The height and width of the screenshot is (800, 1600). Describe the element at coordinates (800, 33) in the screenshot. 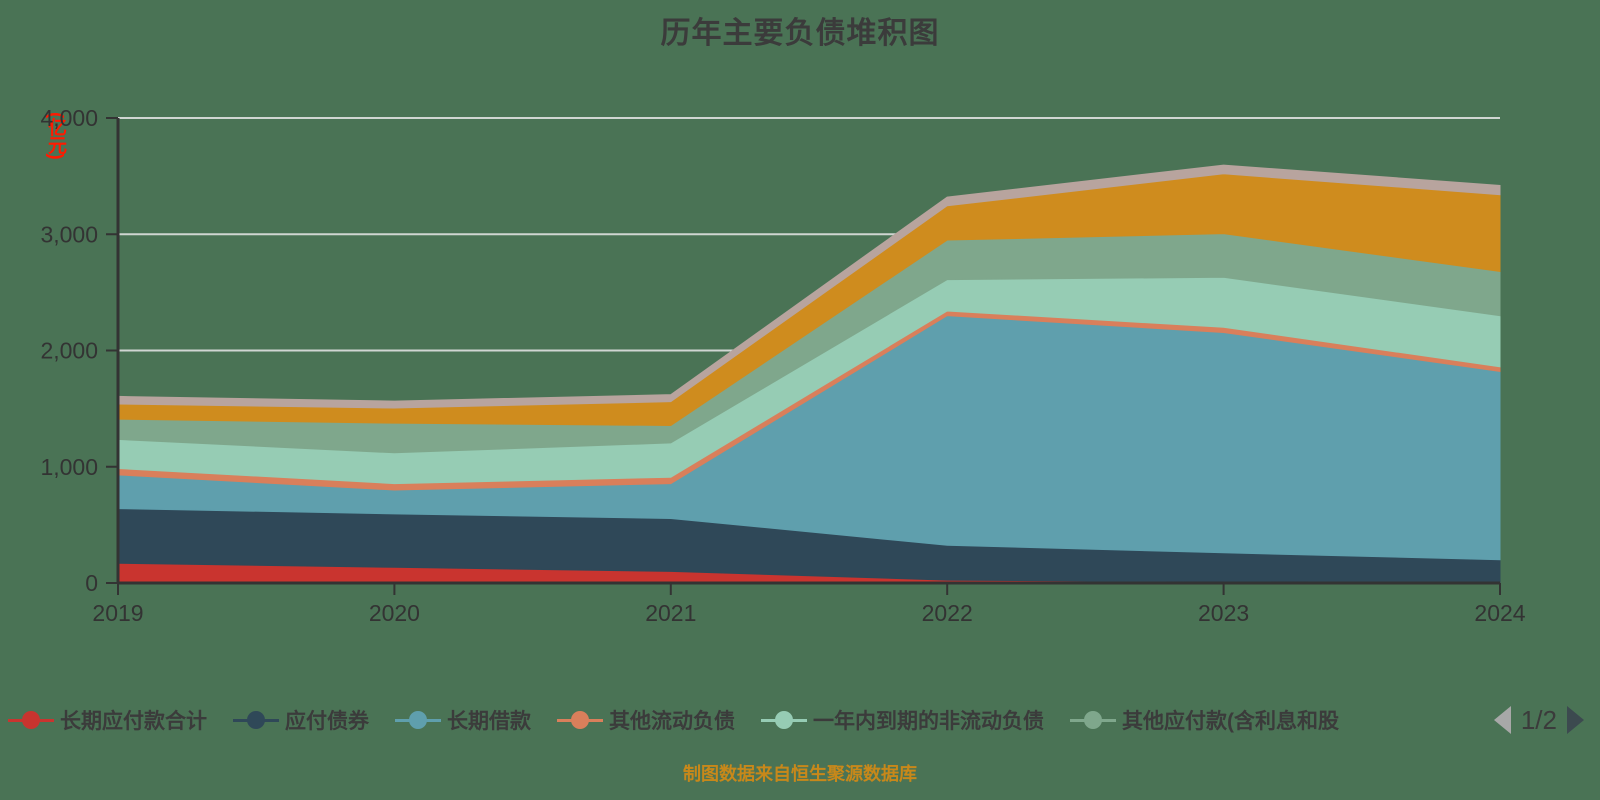

I see `page-title: 历年主要负债堆积图` at that location.